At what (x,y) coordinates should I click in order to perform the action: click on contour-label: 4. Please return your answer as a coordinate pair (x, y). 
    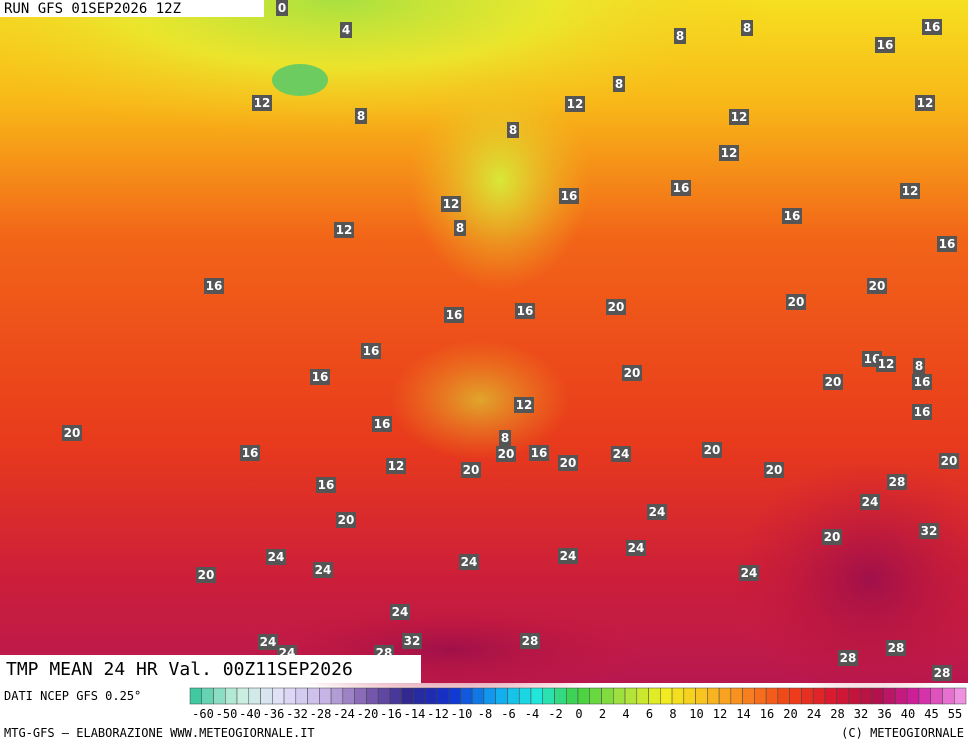
    Looking at the image, I should click on (346, 30).